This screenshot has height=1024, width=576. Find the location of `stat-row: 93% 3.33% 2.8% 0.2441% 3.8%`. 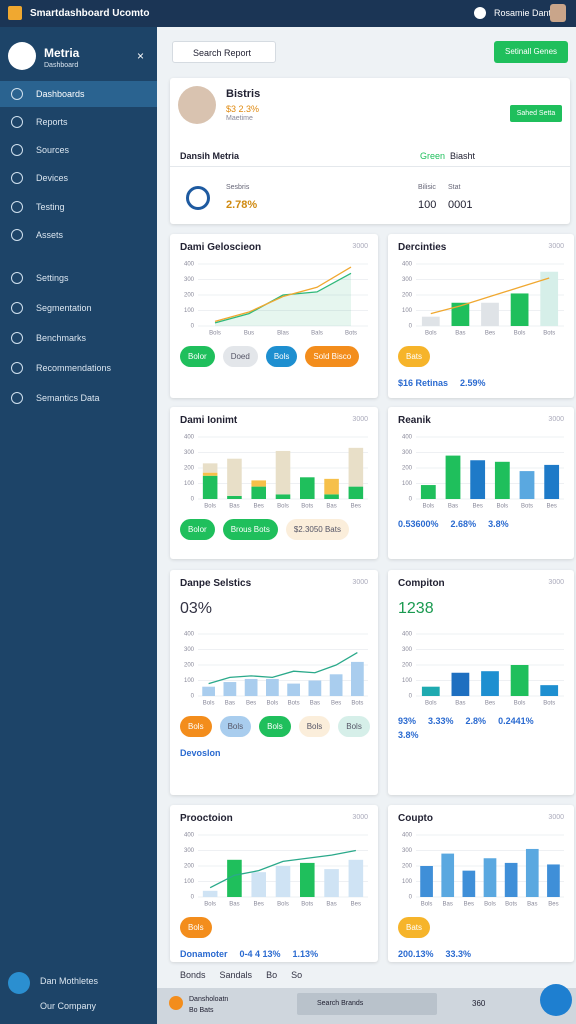

stat-row: 93% 3.33% 2.8% 0.2441% 3.8% is located at coordinates (482, 728).